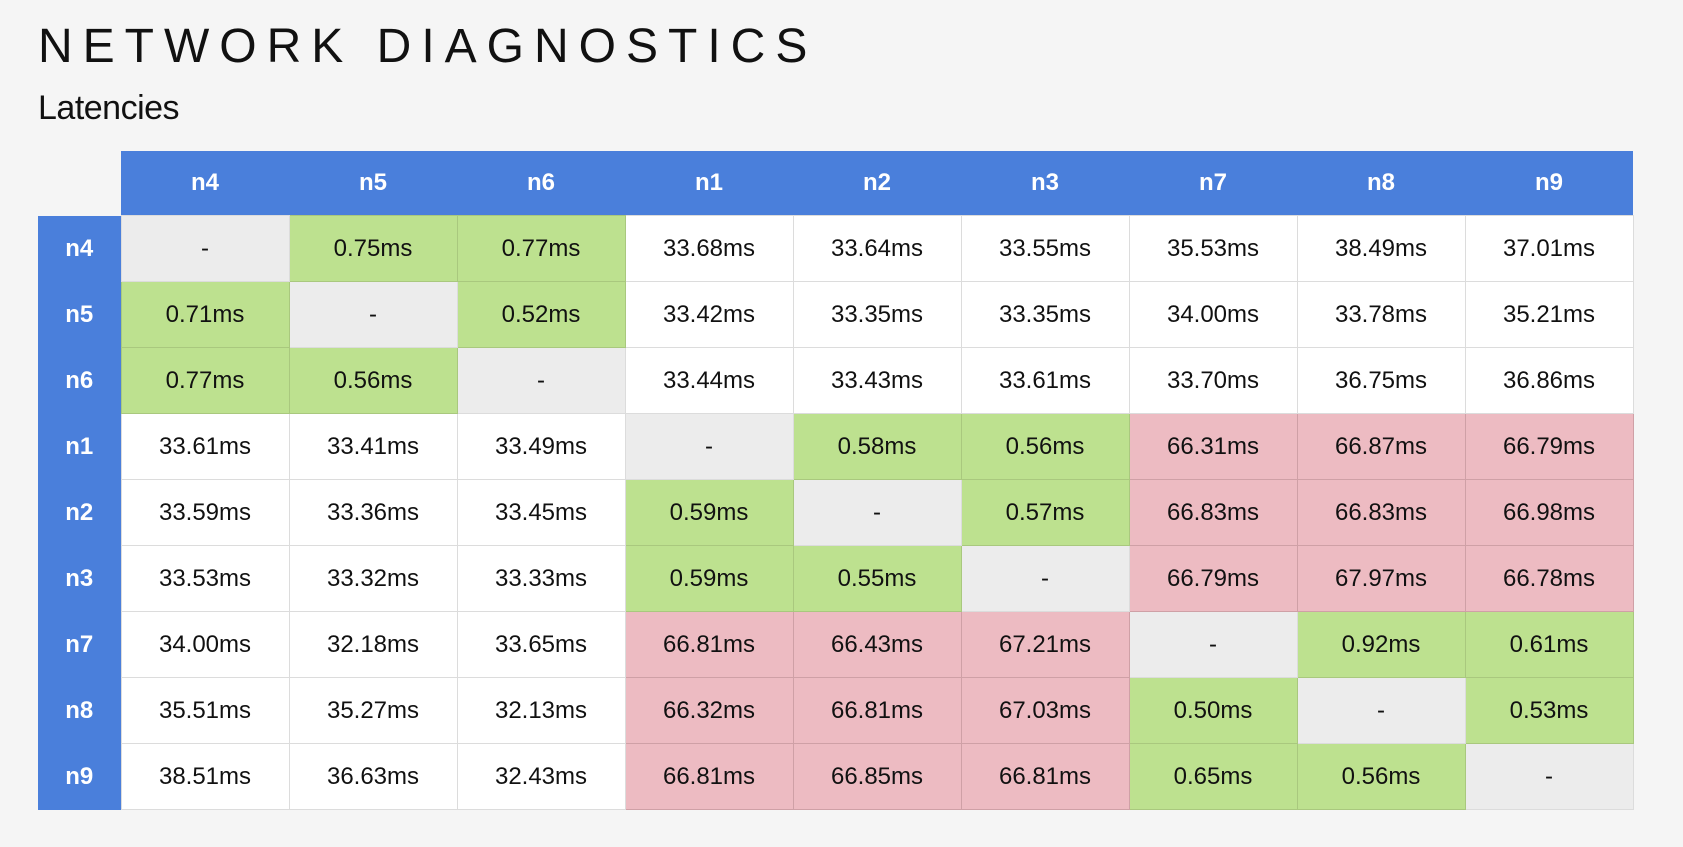  Describe the element at coordinates (541, 710) in the screenshot. I see `latency-cell: 32.13ms` at that location.